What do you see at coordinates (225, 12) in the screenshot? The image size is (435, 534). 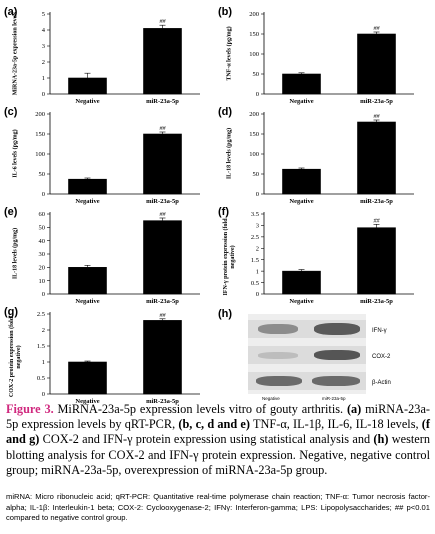 I see `panel-letter: (b)` at bounding box center [225, 12].